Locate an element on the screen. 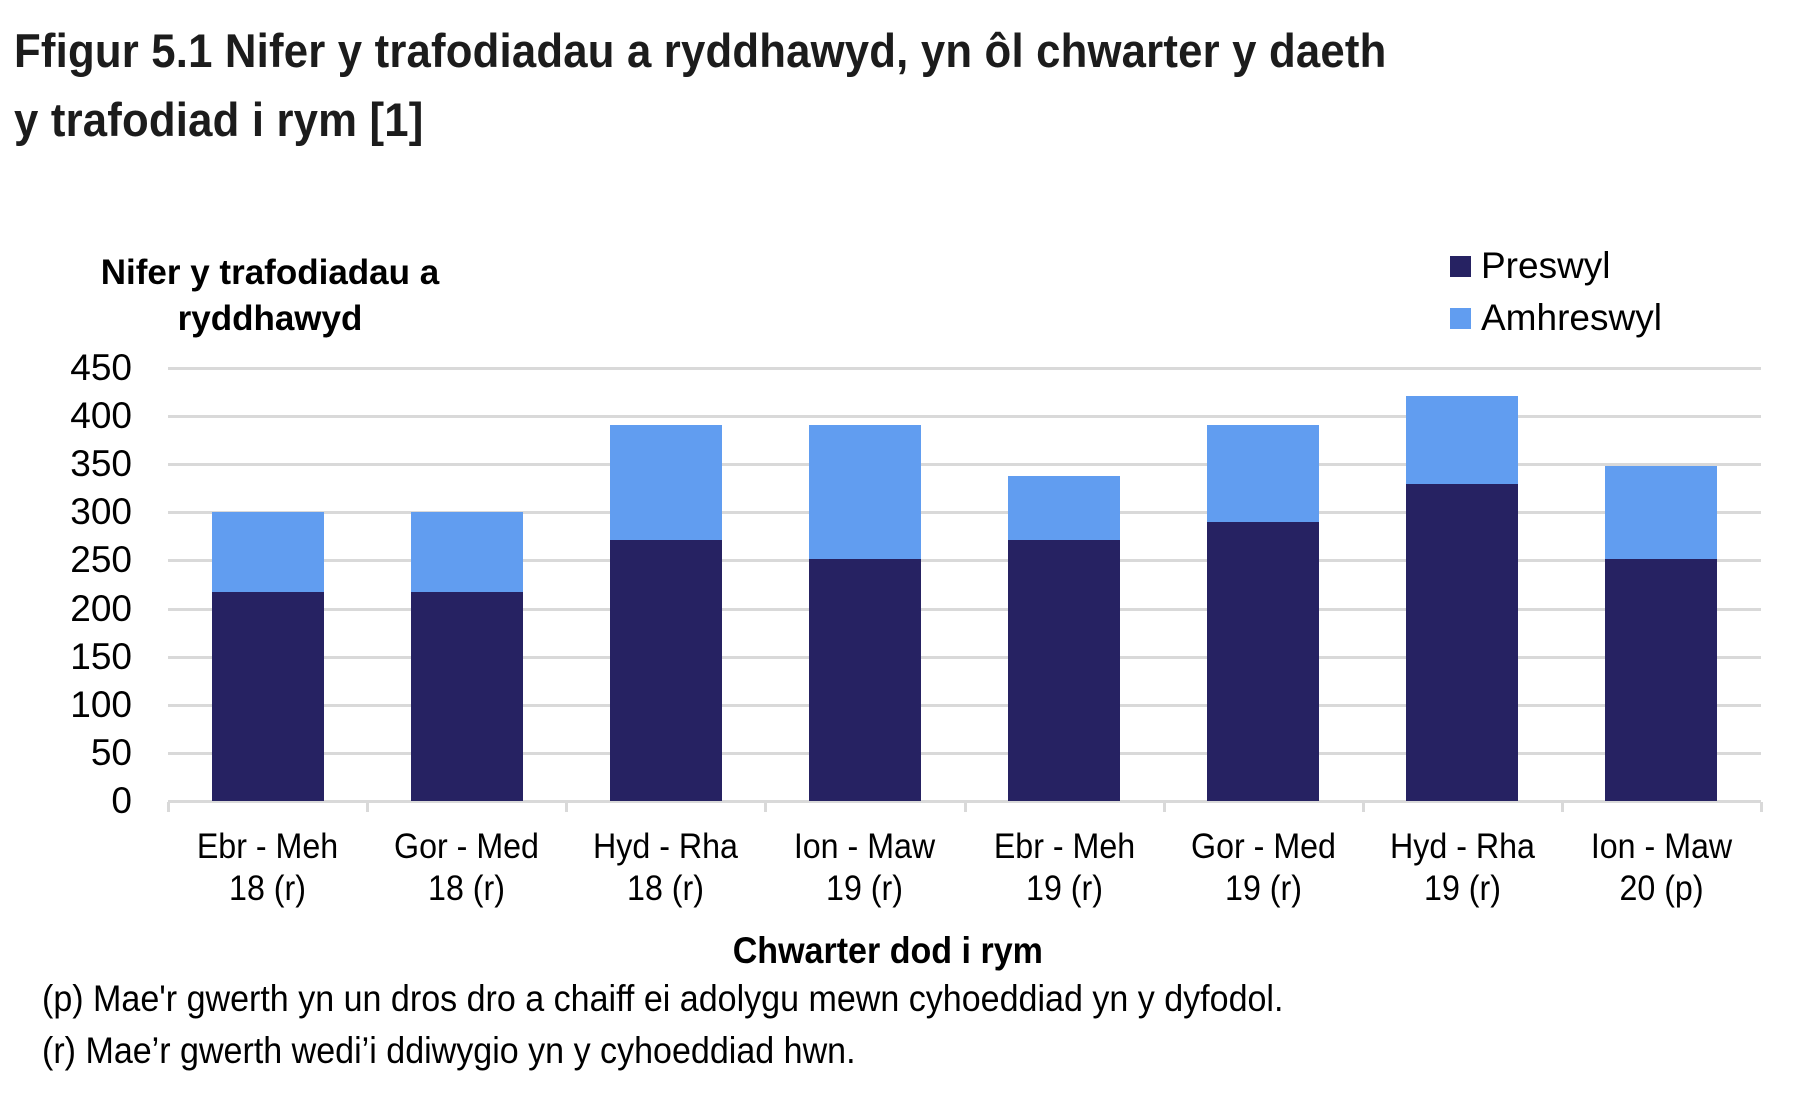  x-tick-label: Ion - Maw 20 (p) is located at coordinates (1661, 867).